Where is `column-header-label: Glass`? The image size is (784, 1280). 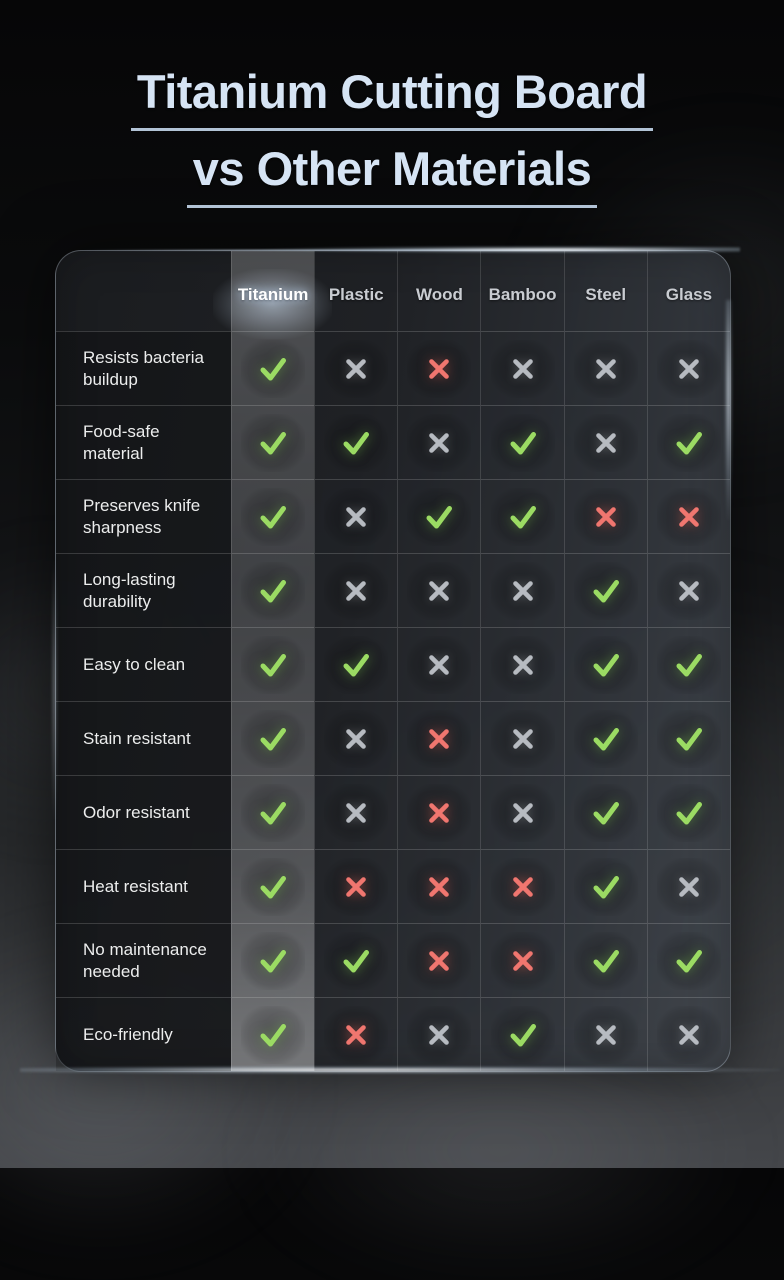 column-header-label: Glass is located at coordinates (689, 294).